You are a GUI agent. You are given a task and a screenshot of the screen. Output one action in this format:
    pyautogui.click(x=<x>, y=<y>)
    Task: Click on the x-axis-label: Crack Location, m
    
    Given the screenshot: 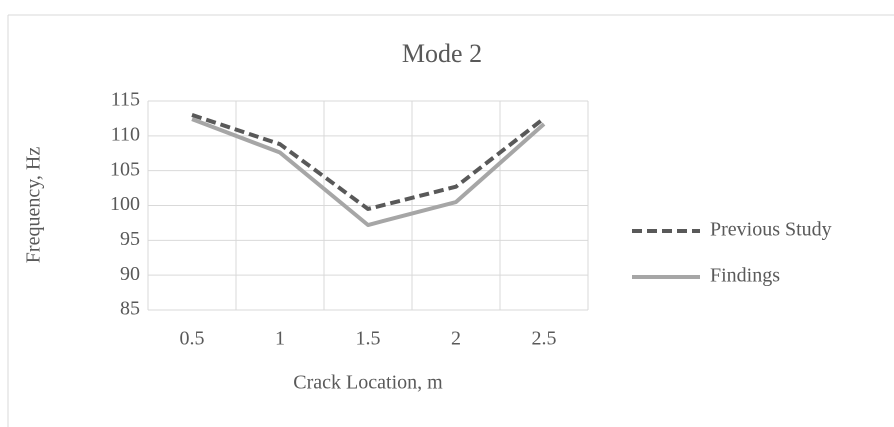 What is the action you would take?
    pyautogui.click(x=368, y=383)
    